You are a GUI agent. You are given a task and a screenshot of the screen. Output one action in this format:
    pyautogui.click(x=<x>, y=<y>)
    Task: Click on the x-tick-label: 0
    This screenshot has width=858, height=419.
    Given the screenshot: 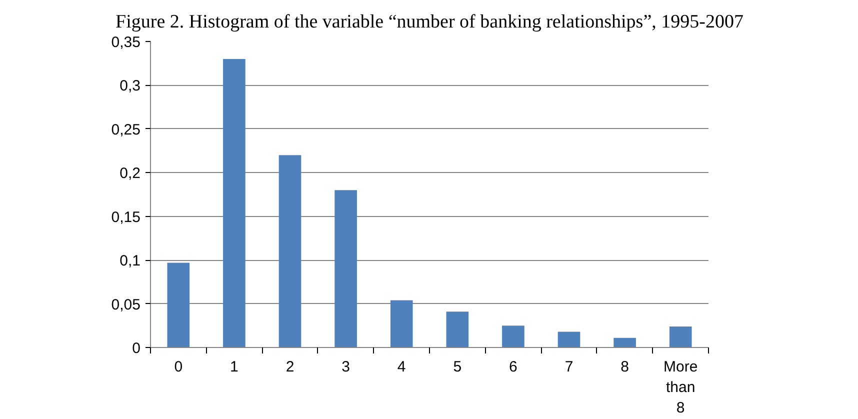 What is the action you would take?
    pyautogui.click(x=178, y=367)
    